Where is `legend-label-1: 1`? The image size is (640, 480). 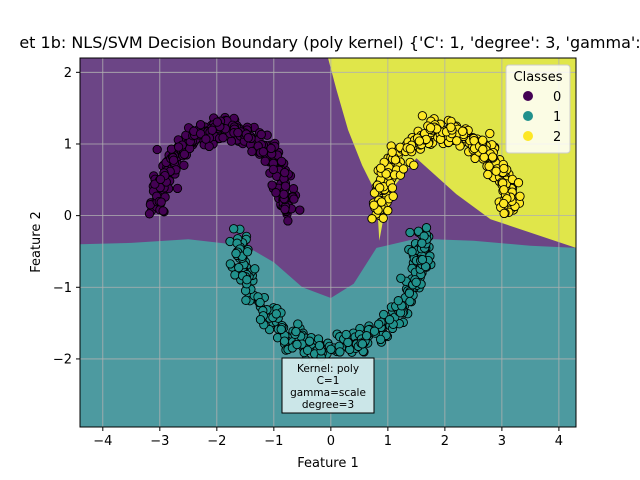 legend-label-1: 1 is located at coordinates (557, 117).